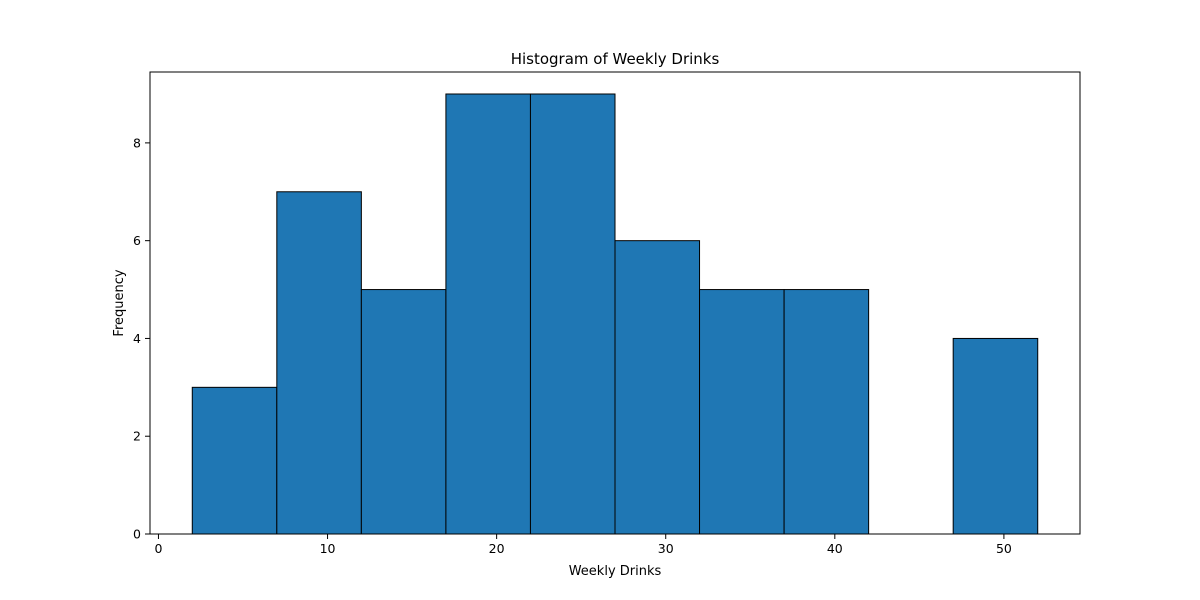 This screenshot has height=600, width=1200. Describe the element at coordinates (137, 142) in the screenshot. I see `y-tick-label: 8` at that location.